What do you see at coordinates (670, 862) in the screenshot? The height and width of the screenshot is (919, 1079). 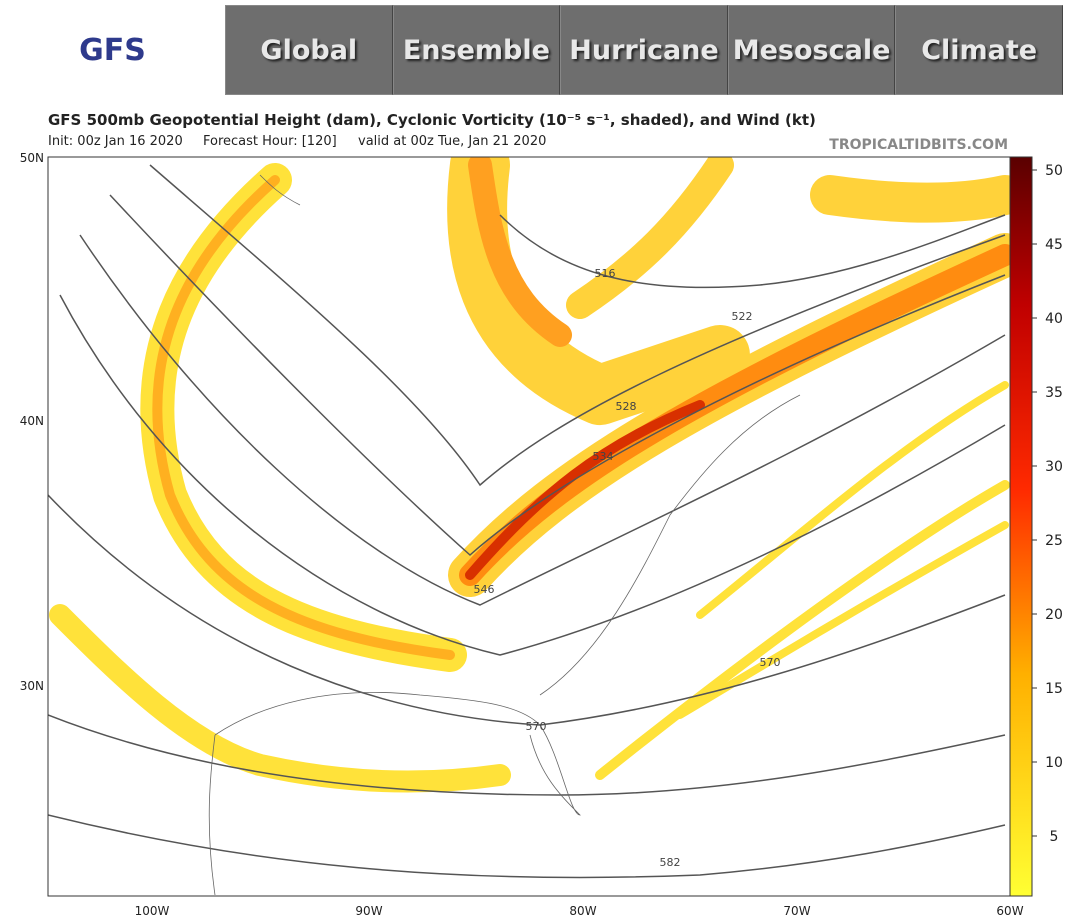 I see `contour-label: 582` at bounding box center [670, 862].